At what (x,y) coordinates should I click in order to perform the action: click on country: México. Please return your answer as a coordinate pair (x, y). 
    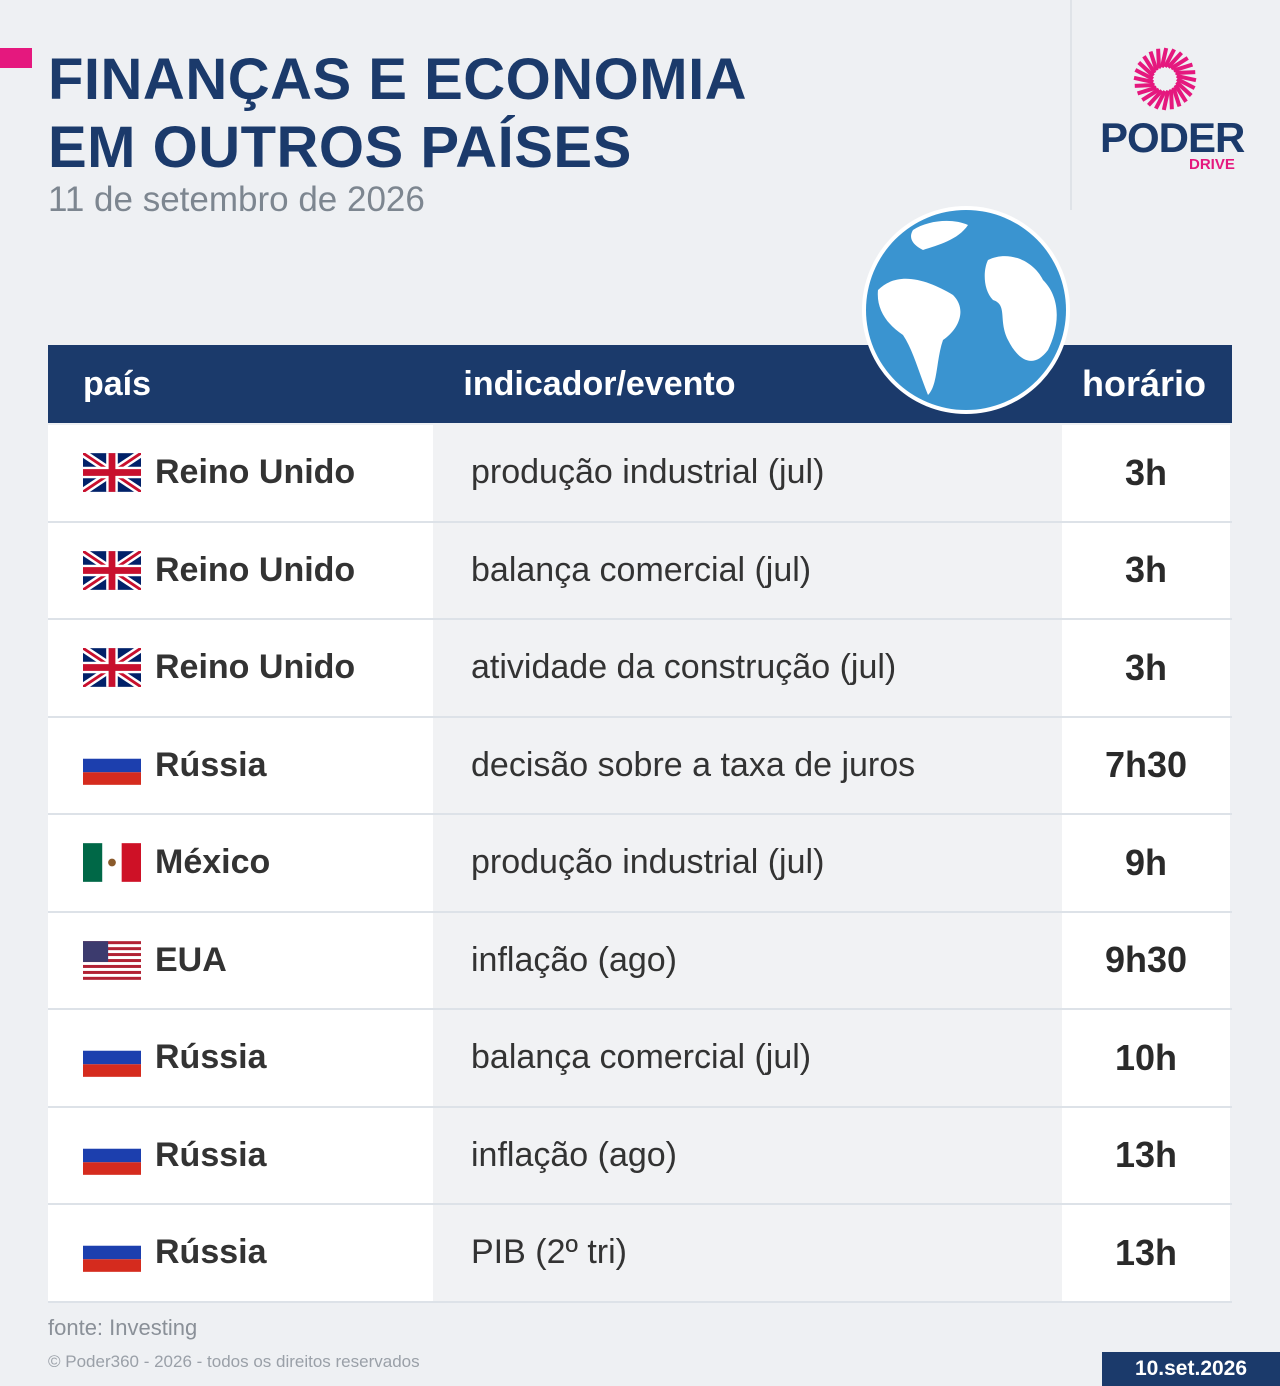
    Looking at the image, I should click on (213, 862).